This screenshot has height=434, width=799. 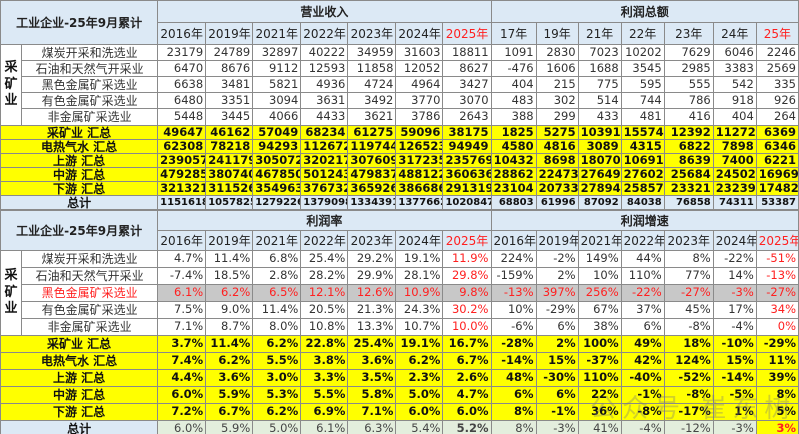 What do you see at coordinates (90, 259) in the screenshot?
I see `row-label: 煤炭开采和洗选业` at bounding box center [90, 259].